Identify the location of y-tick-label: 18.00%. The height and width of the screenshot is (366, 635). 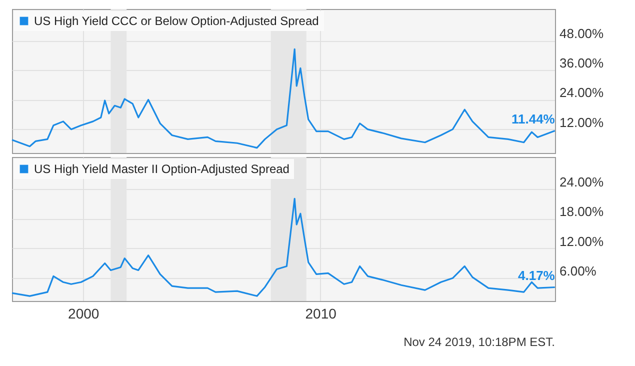
(582, 212).